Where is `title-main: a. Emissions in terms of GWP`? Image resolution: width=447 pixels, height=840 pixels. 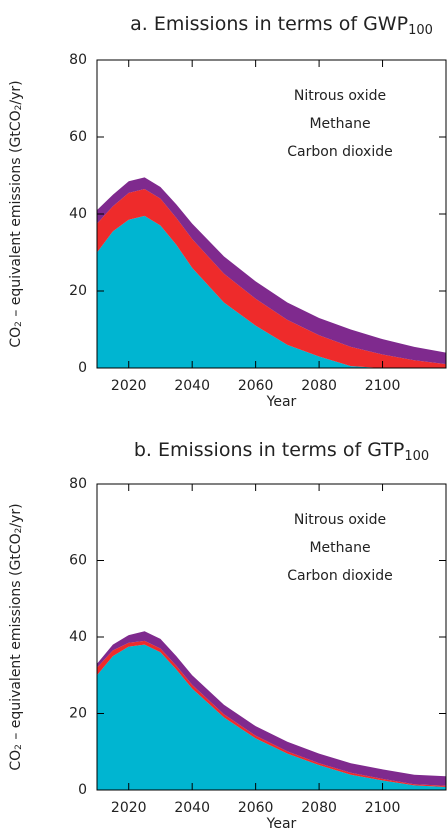 title-main: a. Emissions in terms of GWP is located at coordinates (269, 24).